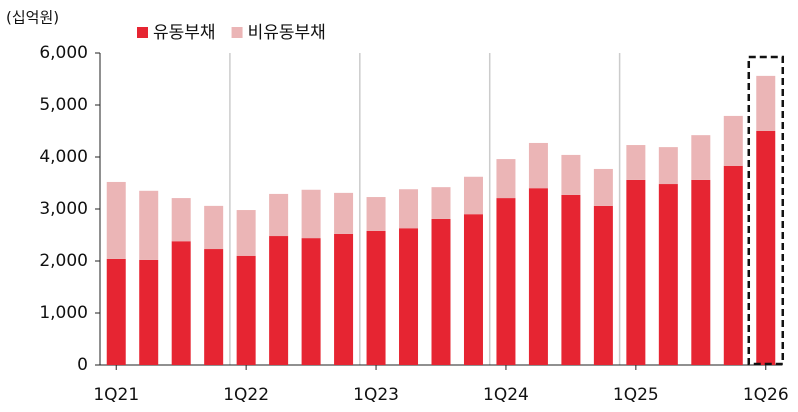 This screenshot has height=412, width=798. I want to click on highlight-box, so click(766, 210).